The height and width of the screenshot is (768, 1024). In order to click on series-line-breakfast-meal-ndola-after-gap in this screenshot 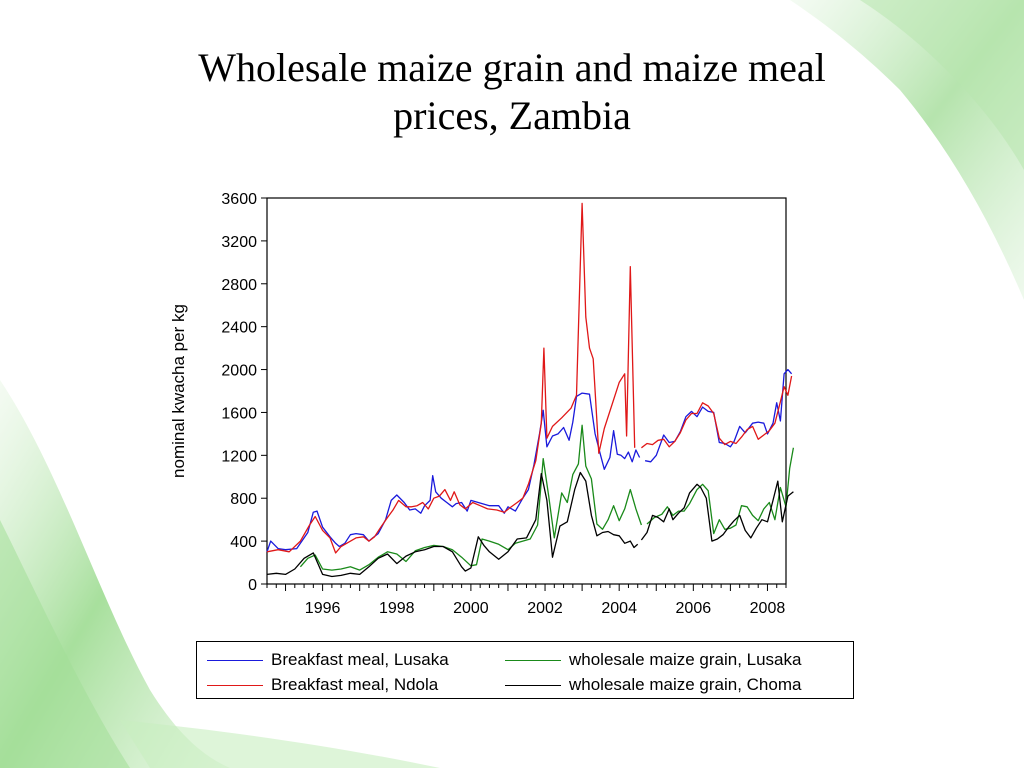, I will do `click(717, 412)`.